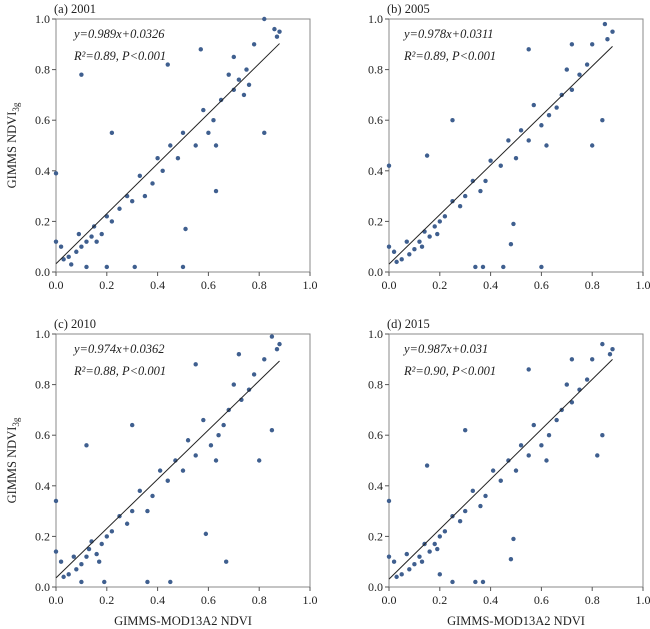  What do you see at coordinates (375, 120) in the screenshot?
I see `y-tick-label: 0.6` at bounding box center [375, 120].